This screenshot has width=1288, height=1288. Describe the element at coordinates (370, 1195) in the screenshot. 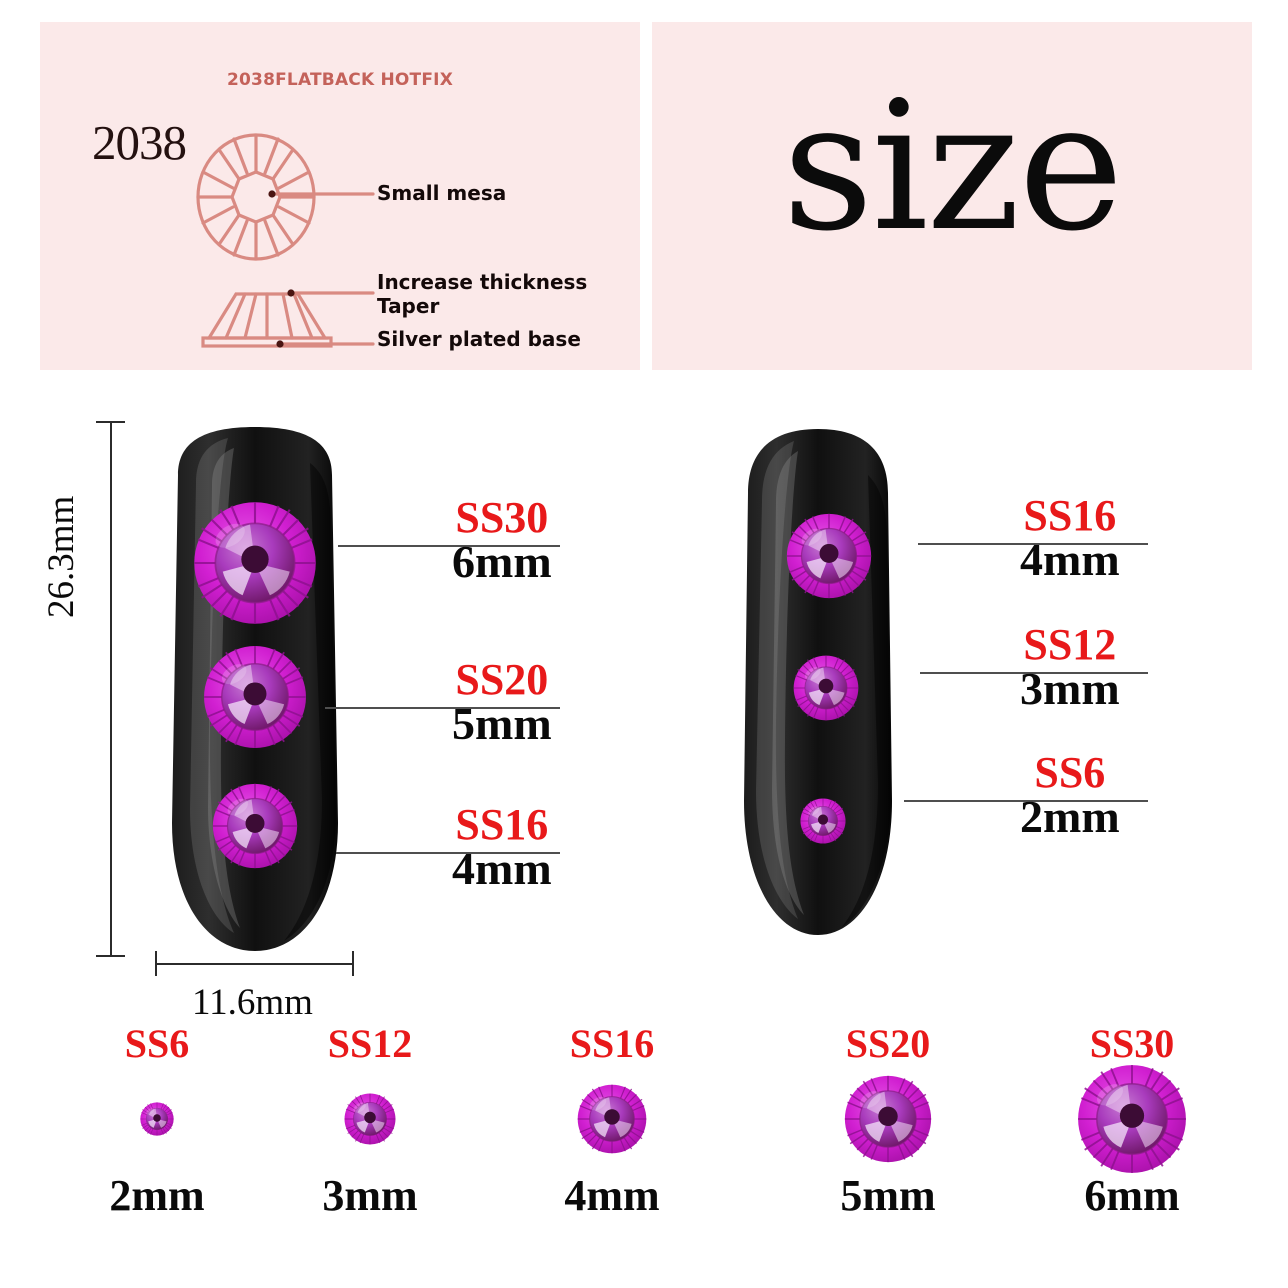

I see `swatch-ss12-mm: 3mm` at that location.